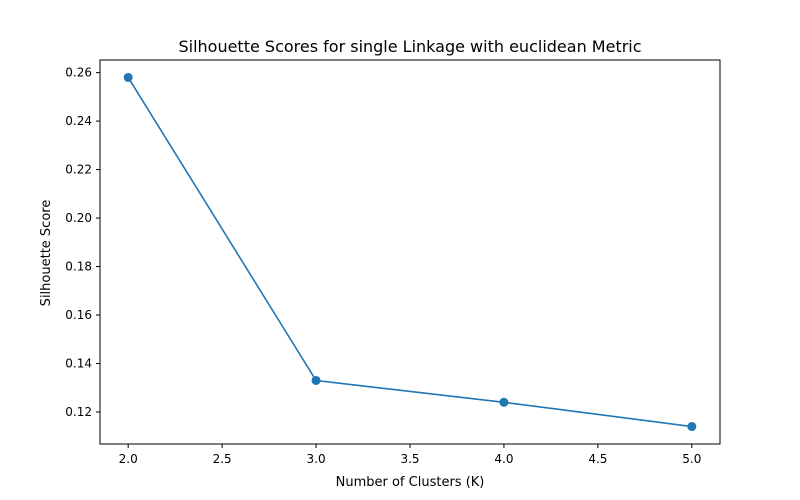  I want to click on y-tick-label: 0.22, so click(78, 170).